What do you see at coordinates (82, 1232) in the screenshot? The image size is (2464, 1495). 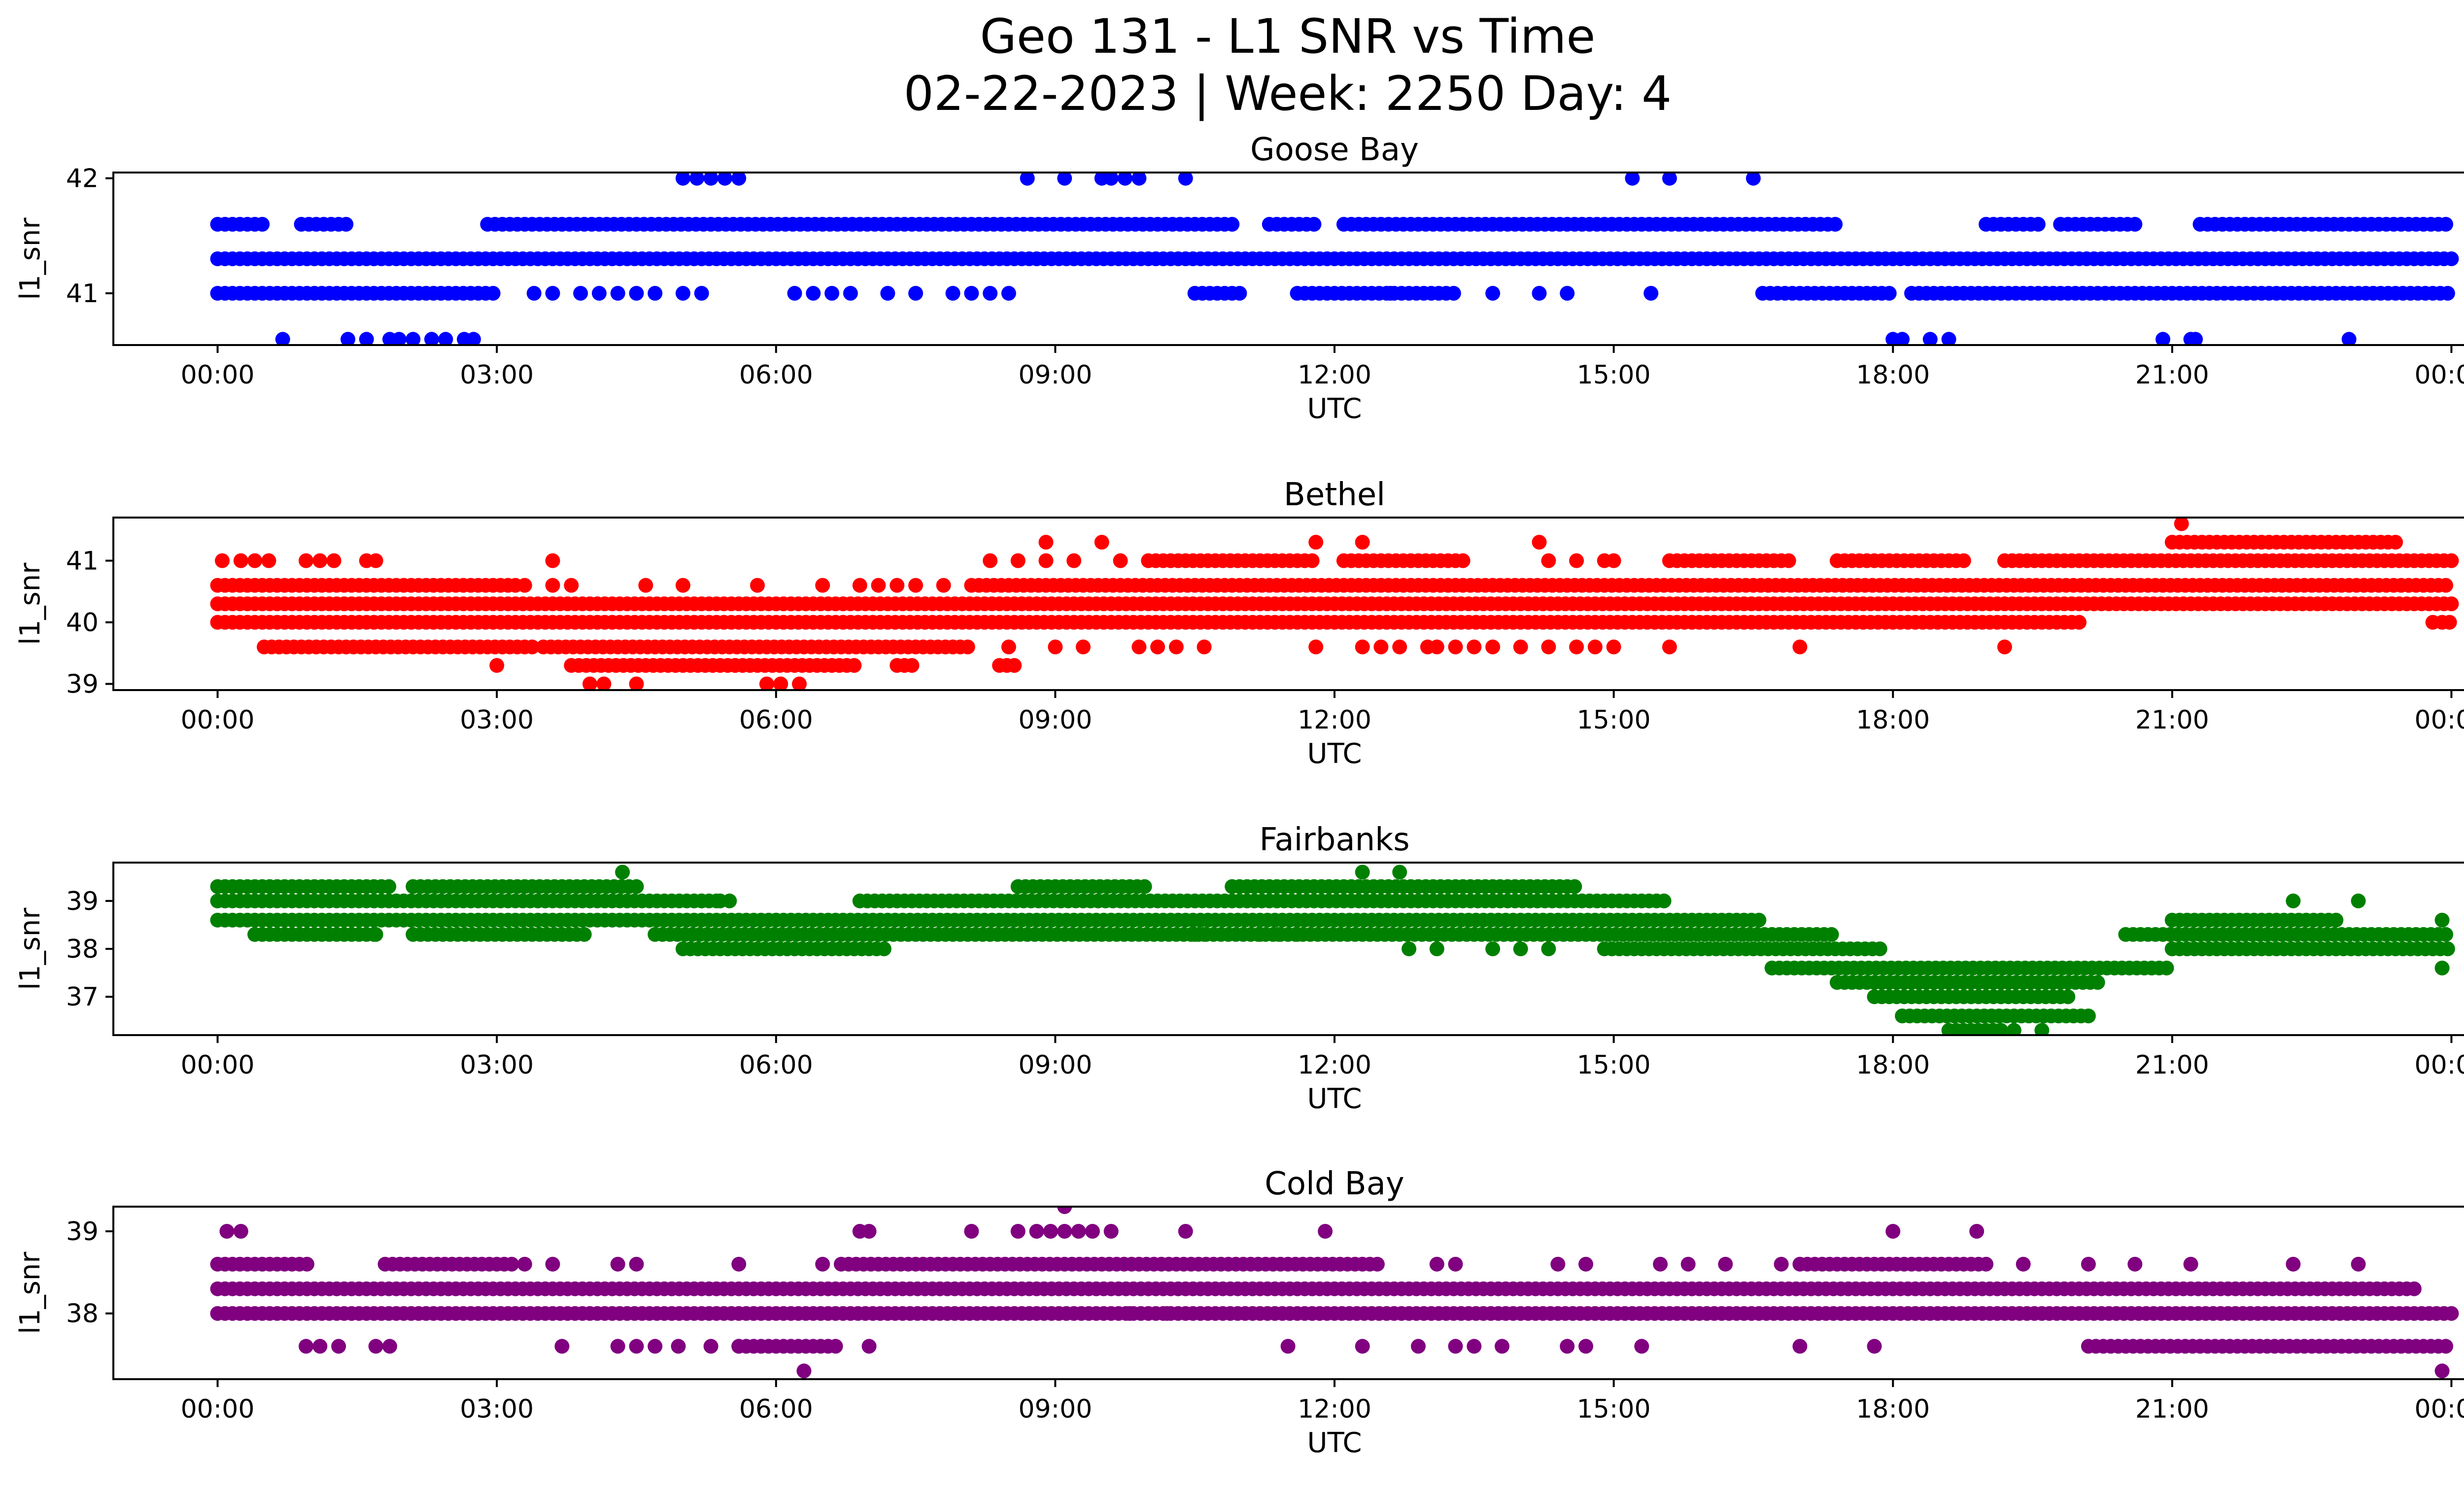 I see `y-tick-label: 39` at bounding box center [82, 1232].